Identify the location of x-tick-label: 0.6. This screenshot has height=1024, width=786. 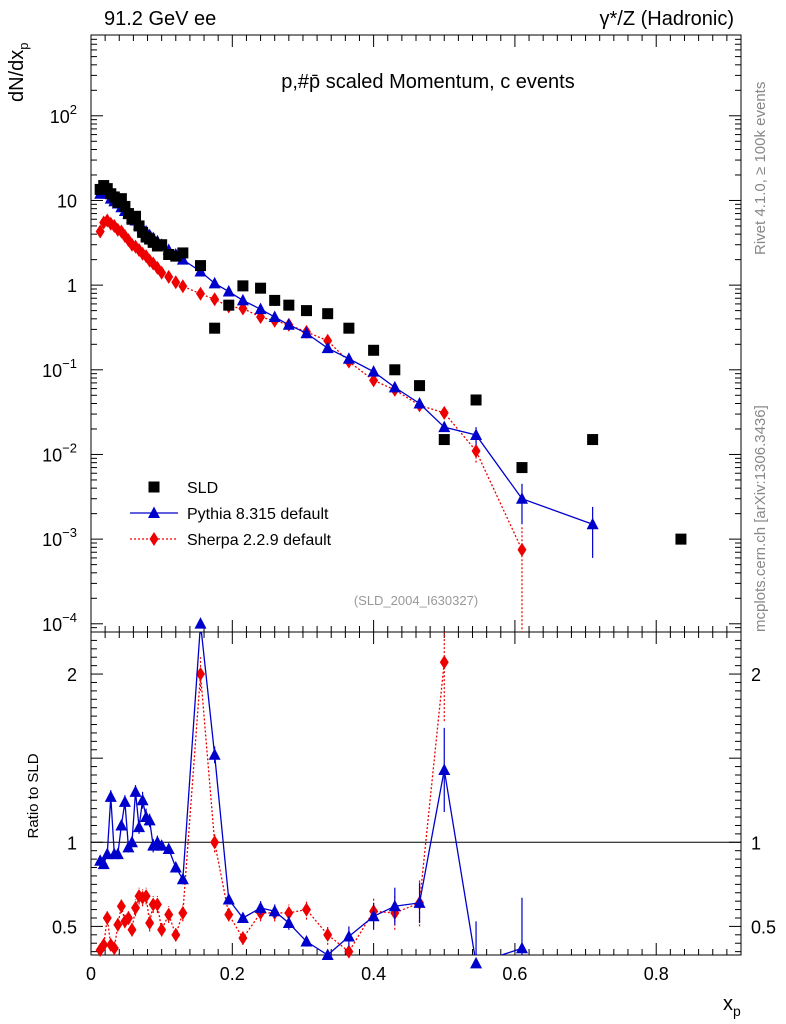
(514, 974).